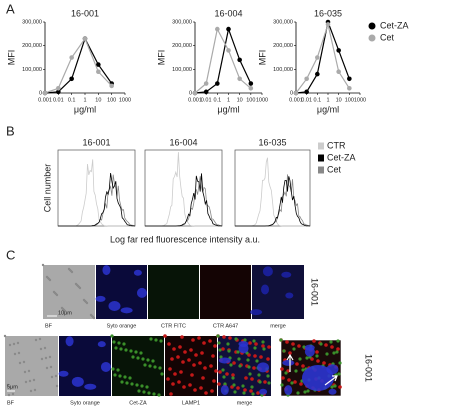 The height and width of the screenshot is (413, 474). What do you see at coordinates (218, 100) in the screenshot?
I see `x-tick-label: 0.1` at bounding box center [218, 100].